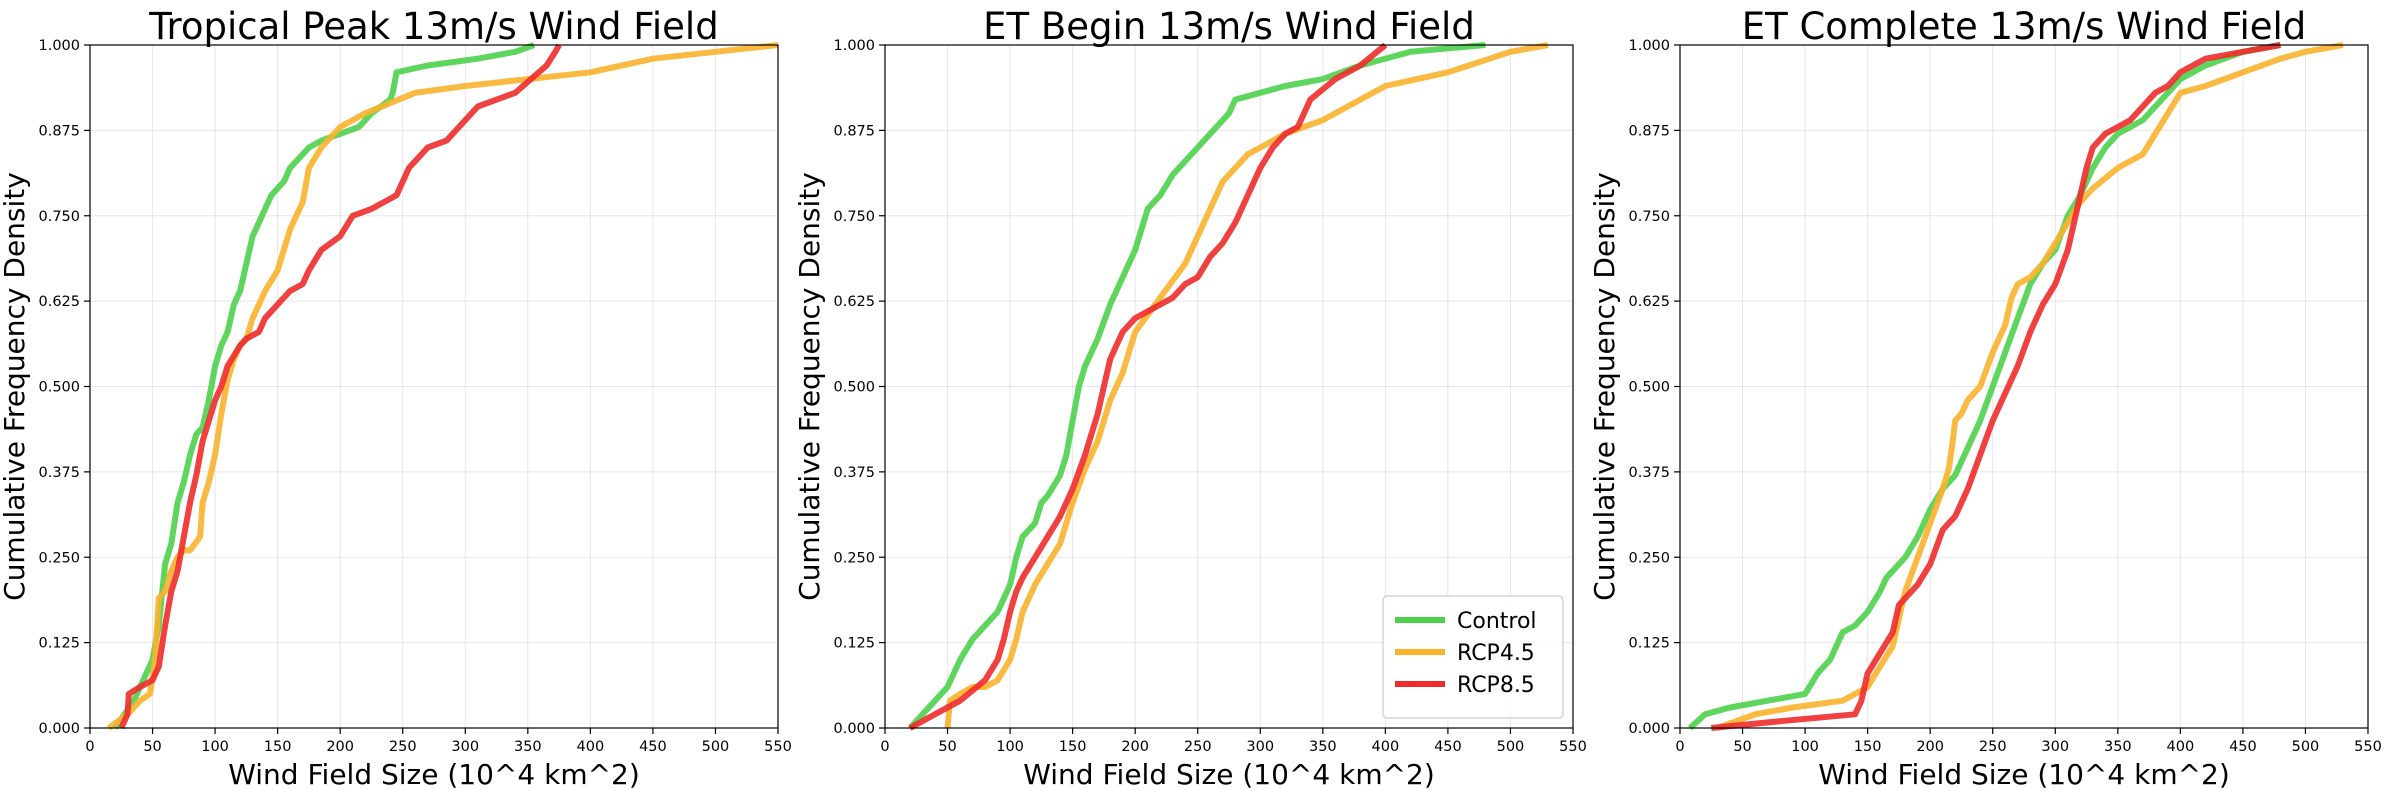 This screenshot has height=790, width=2389. Describe the element at coordinates (1497, 621) in the screenshot. I see `legend-label: Control` at that location.